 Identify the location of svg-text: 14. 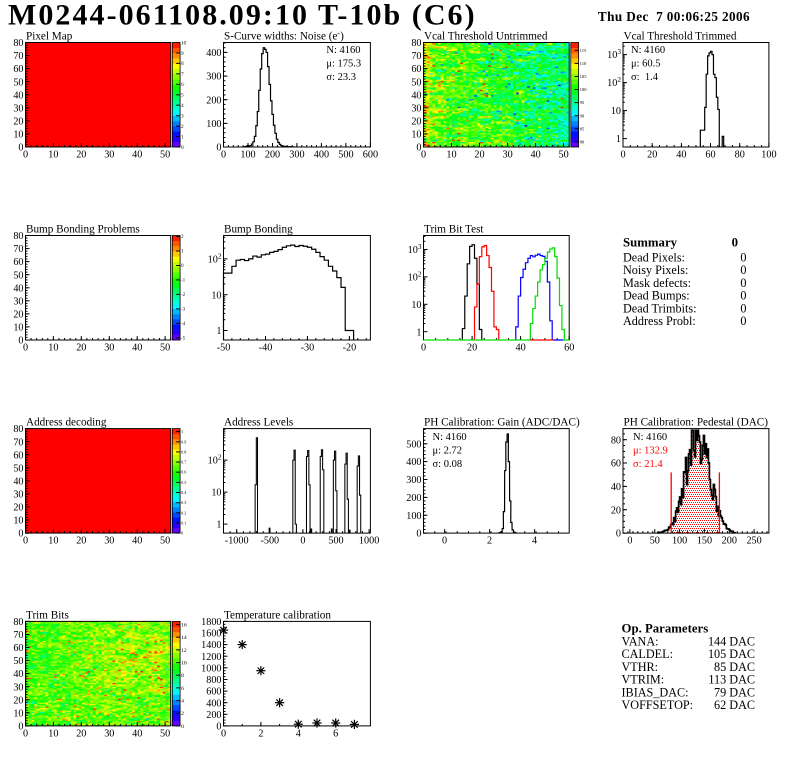
(184, 638).